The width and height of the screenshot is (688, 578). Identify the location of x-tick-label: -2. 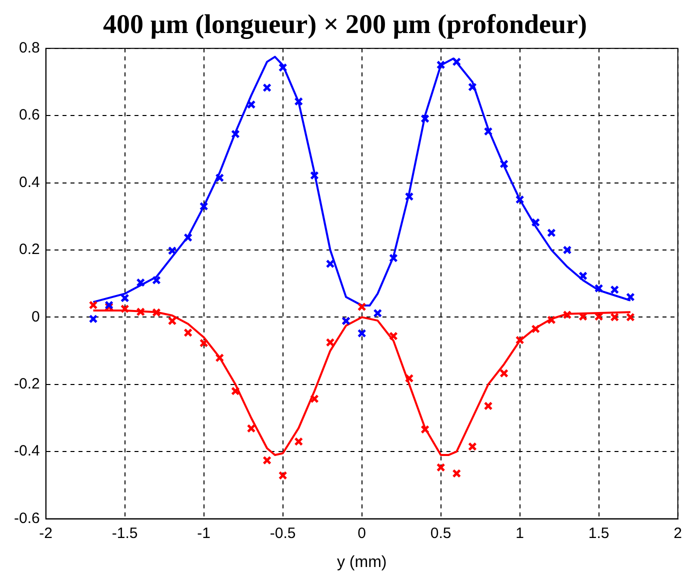
(46, 533).